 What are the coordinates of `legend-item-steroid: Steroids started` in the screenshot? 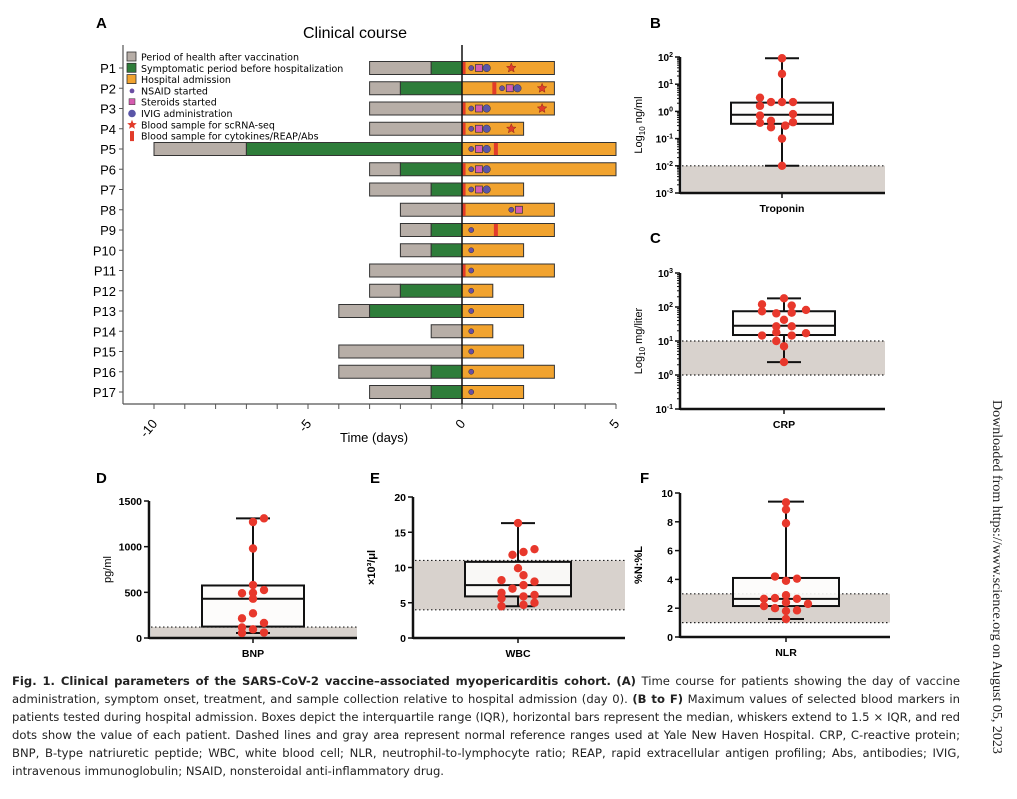 It's located at (172, 103).